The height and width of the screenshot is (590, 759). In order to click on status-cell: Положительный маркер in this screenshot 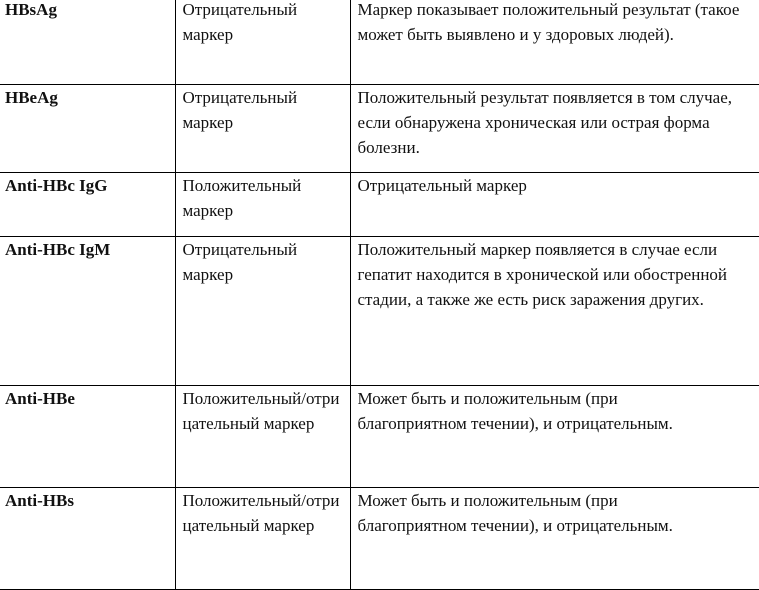, I will do `click(262, 204)`.